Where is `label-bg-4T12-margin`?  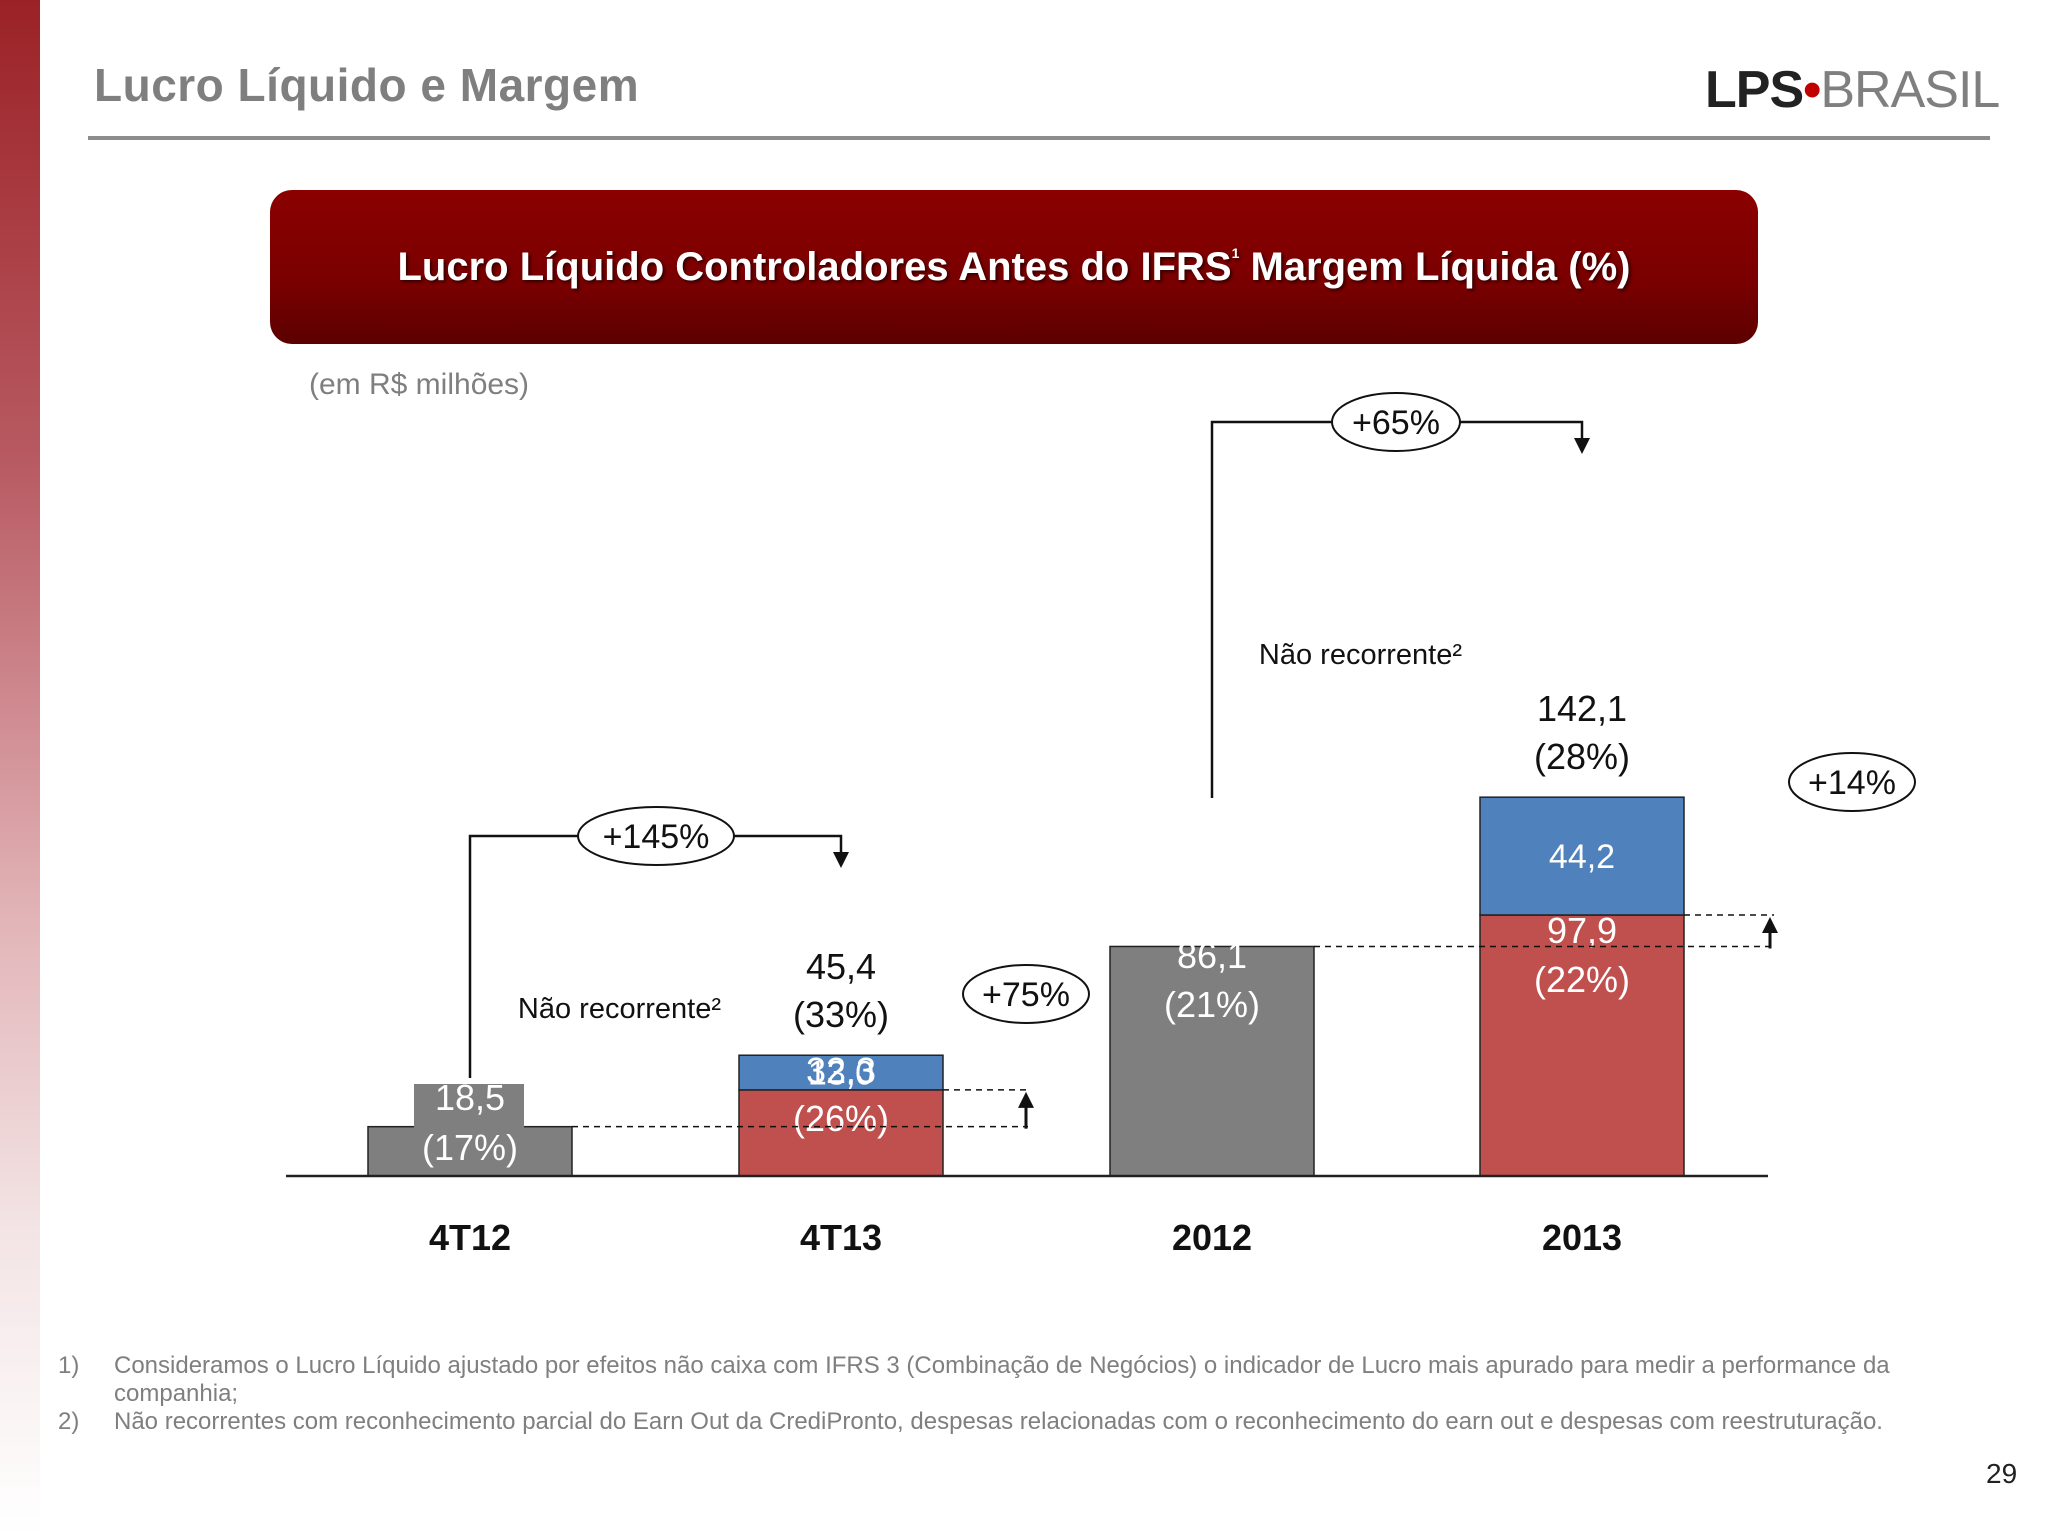
label-bg-4T12-margin is located at coordinates (469, 1153).